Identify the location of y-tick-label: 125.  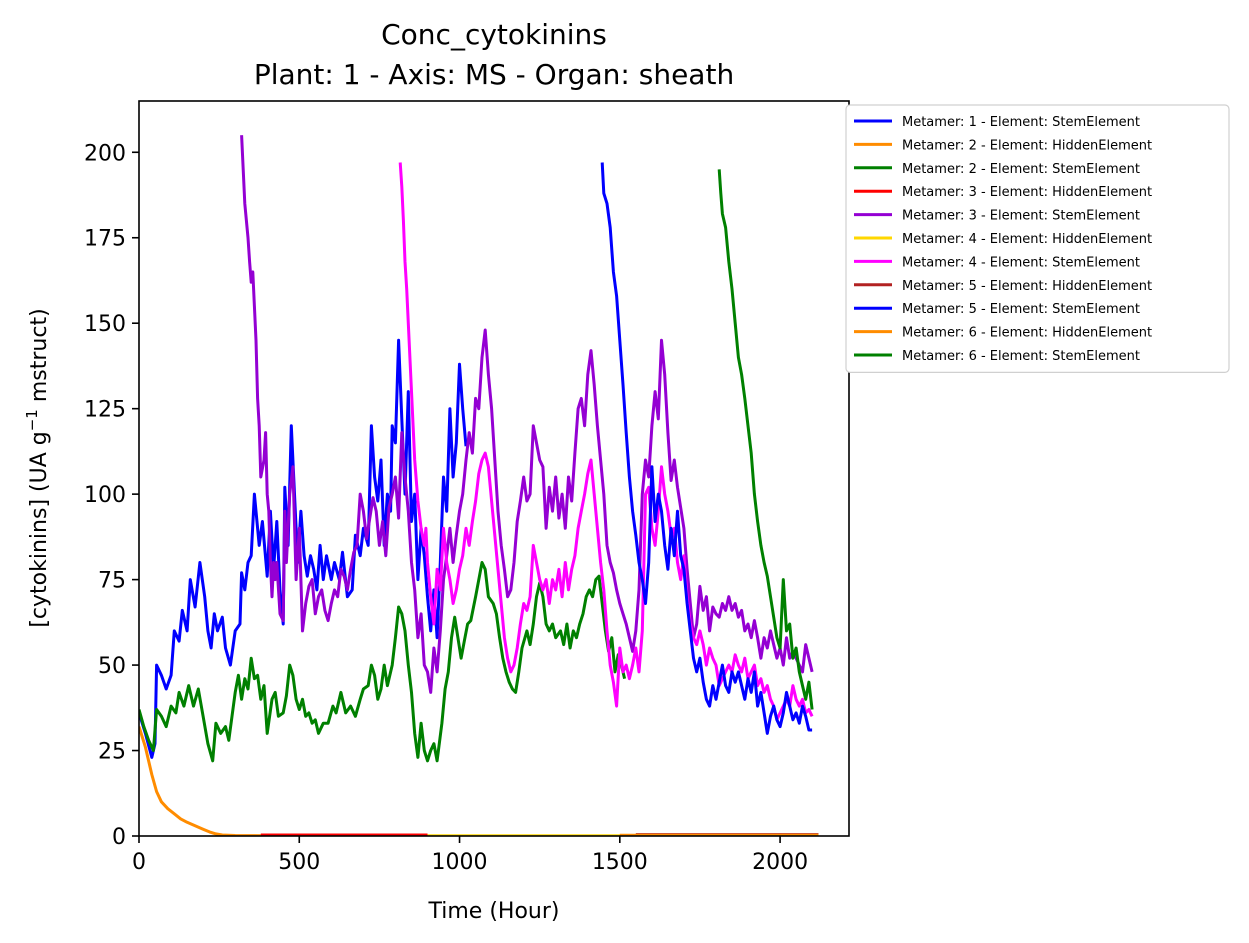
(105, 410).